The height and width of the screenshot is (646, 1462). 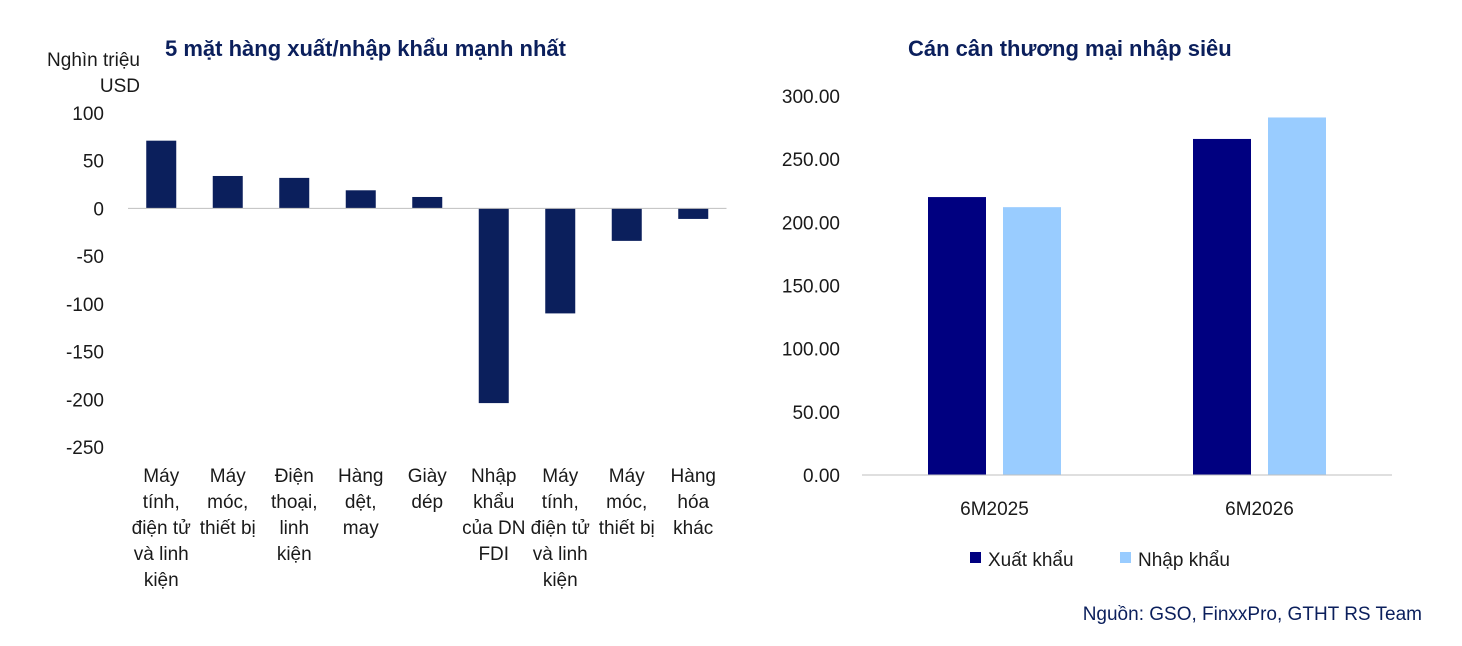 What do you see at coordinates (821, 476) in the screenshot?
I see `right-y-tick-label: 0.00` at bounding box center [821, 476].